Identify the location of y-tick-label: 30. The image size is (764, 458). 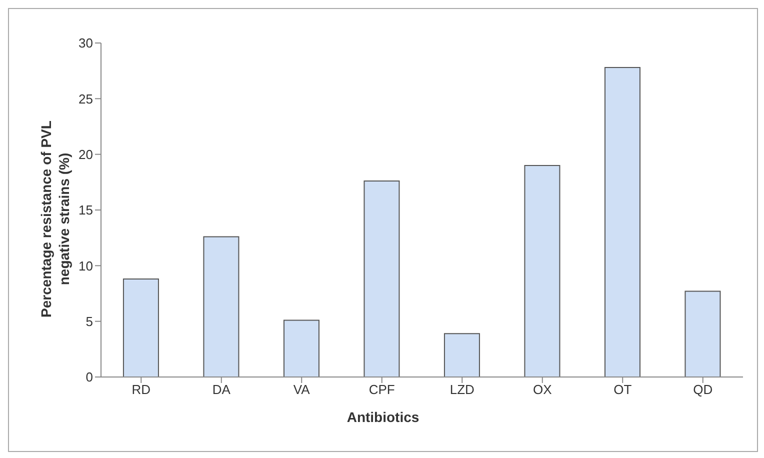
(85, 43).